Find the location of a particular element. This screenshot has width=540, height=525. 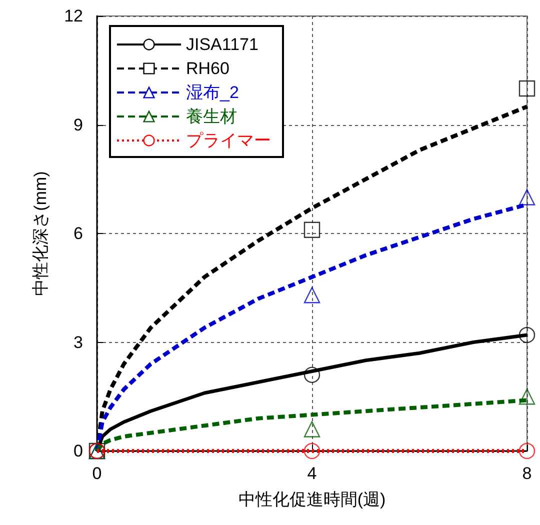

x-axis-title: 中性化促進時間(週) is located at coordinates (312, 499).